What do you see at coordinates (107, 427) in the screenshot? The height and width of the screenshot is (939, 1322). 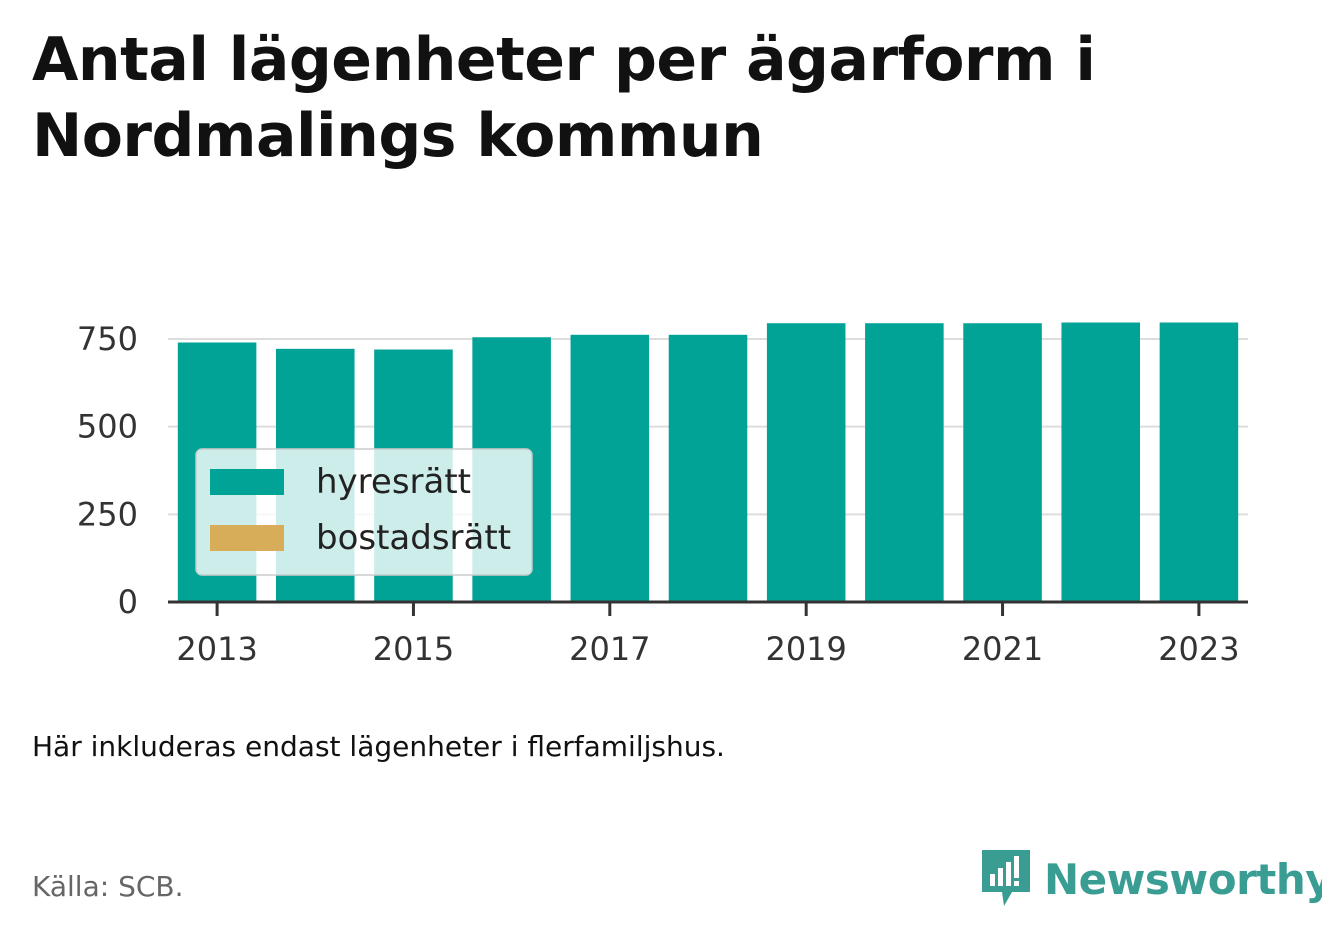 I see `y-tick-label: 500` at bounding box center [107, 427].